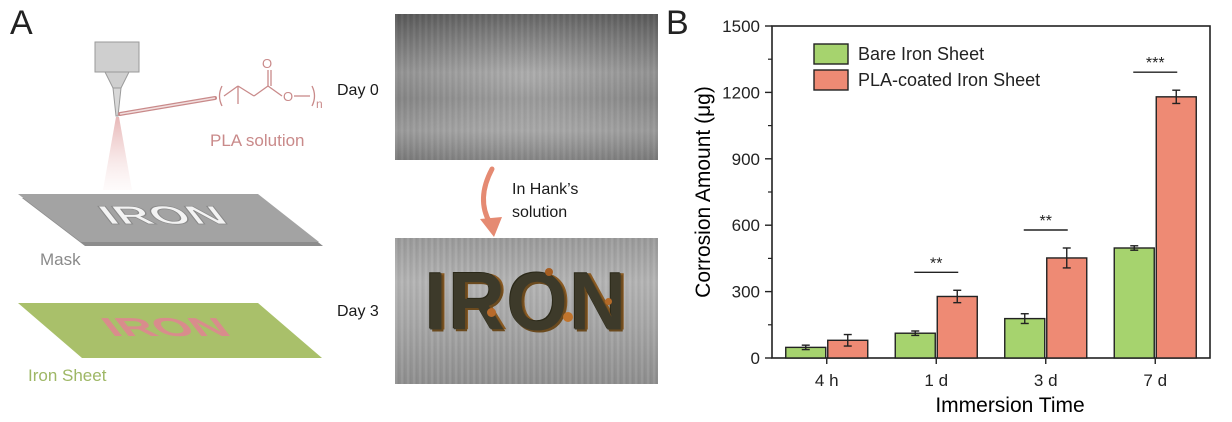 The image size is (1232, 422). What do you see at coordinates (936, 380) in the screenshot?
I see `x-tick-label: 1 d` at bounding box center [936, 380].